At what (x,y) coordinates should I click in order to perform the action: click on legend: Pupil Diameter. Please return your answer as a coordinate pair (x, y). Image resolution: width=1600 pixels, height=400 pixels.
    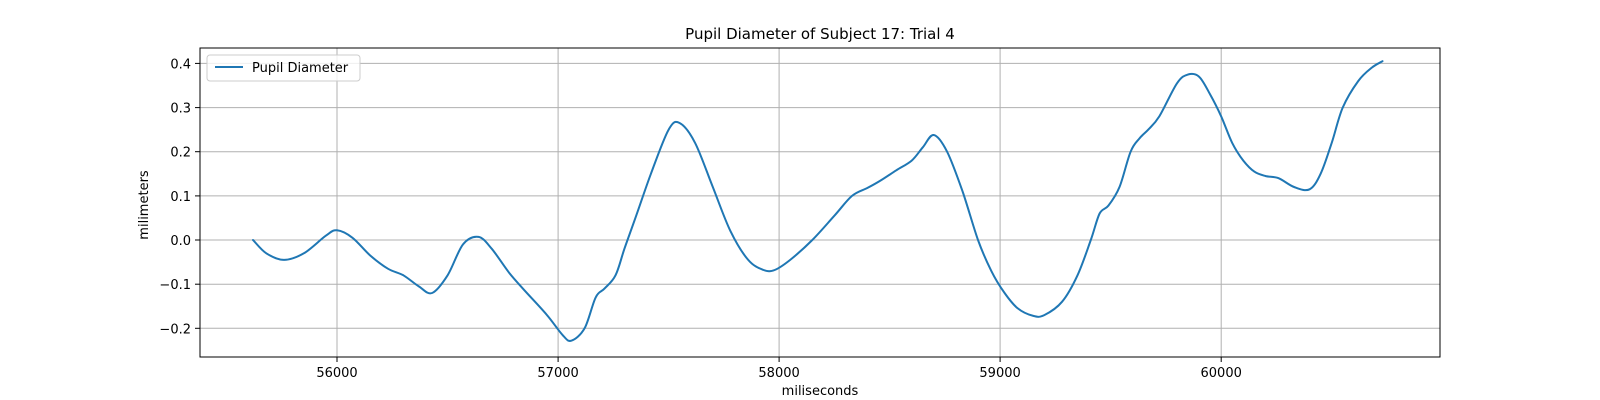
    Looking at the image, I should click on (283, 68).